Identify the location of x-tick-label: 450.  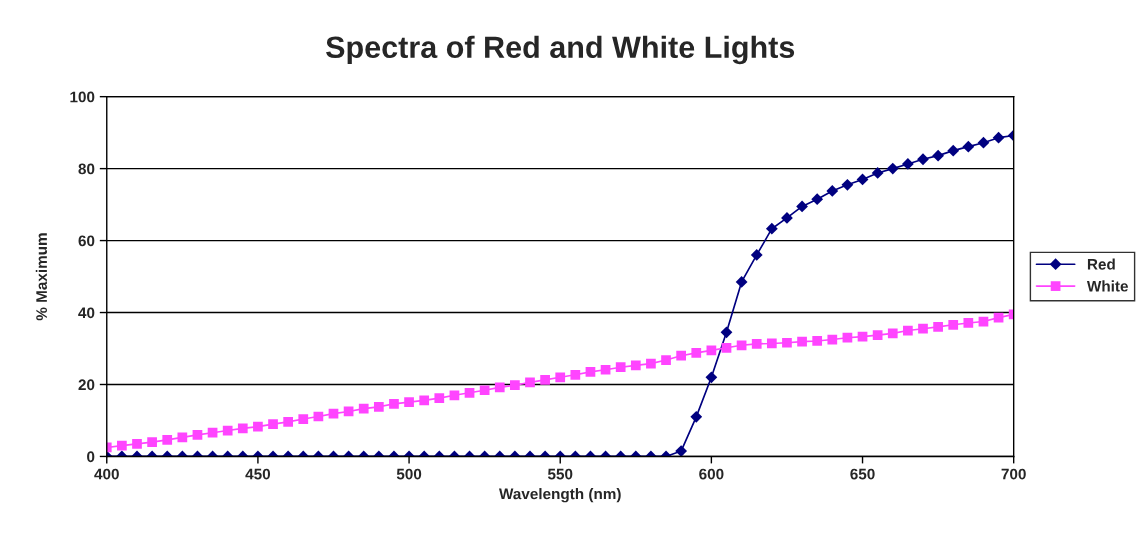
(258, 474).